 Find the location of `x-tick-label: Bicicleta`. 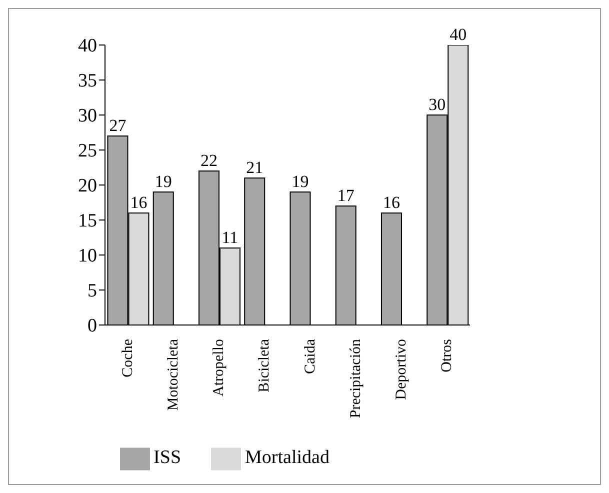

x-tick-label: Bicicleta is located at coordinates (264, 365).